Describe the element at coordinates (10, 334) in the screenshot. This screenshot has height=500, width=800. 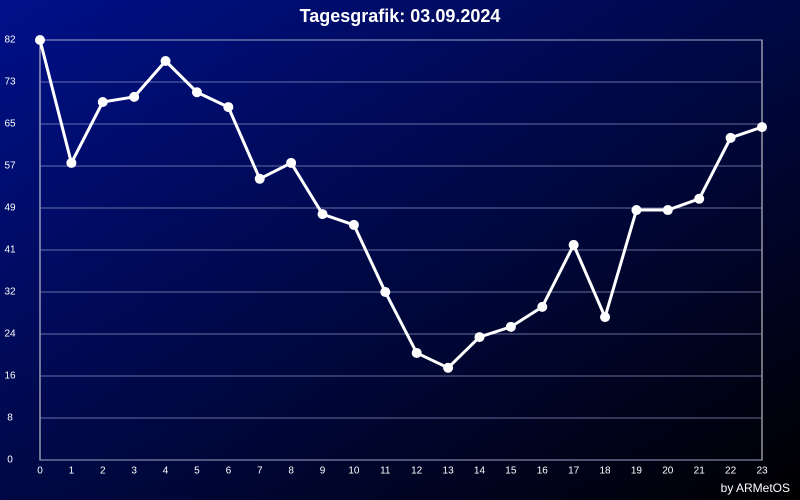
I see `y-tick-label: 24` at that location.